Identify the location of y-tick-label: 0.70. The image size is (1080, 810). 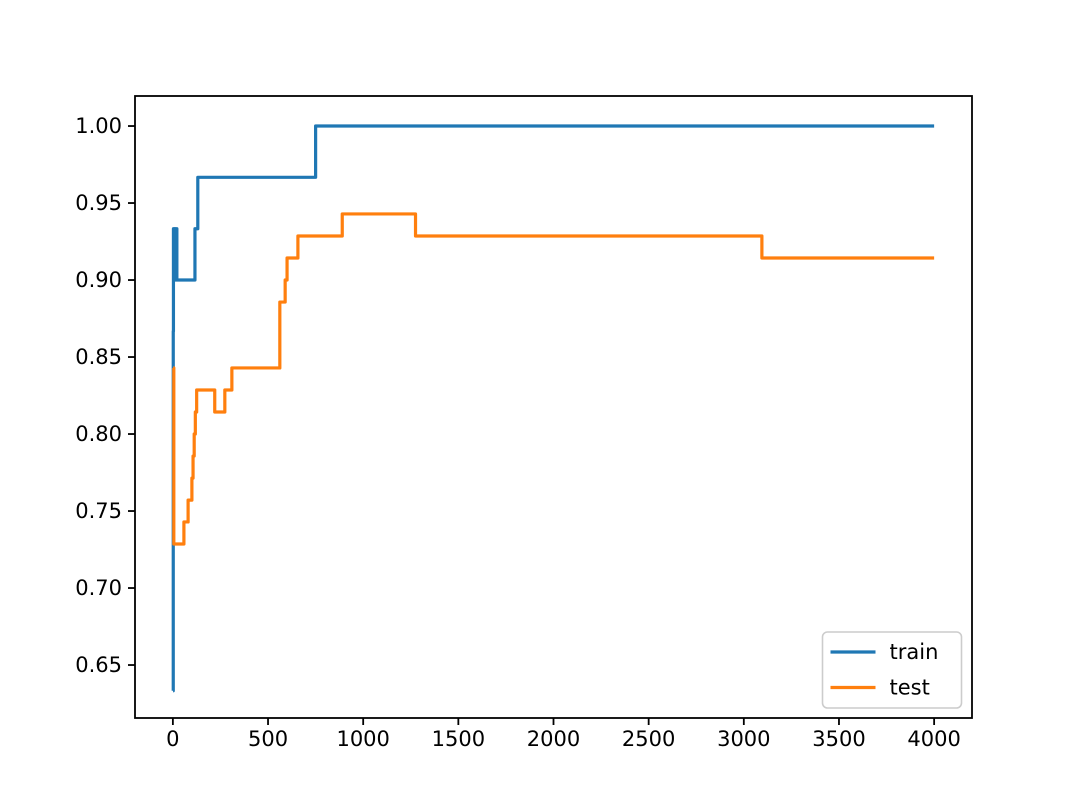
(98, 588).